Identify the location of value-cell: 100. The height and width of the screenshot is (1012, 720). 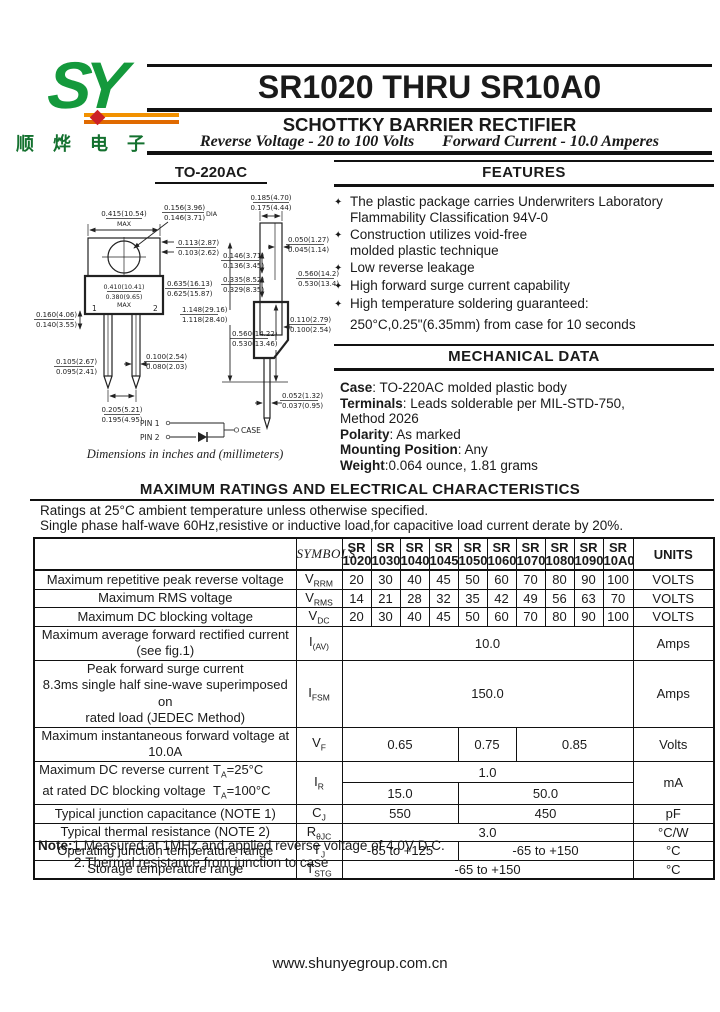
(618, 579).